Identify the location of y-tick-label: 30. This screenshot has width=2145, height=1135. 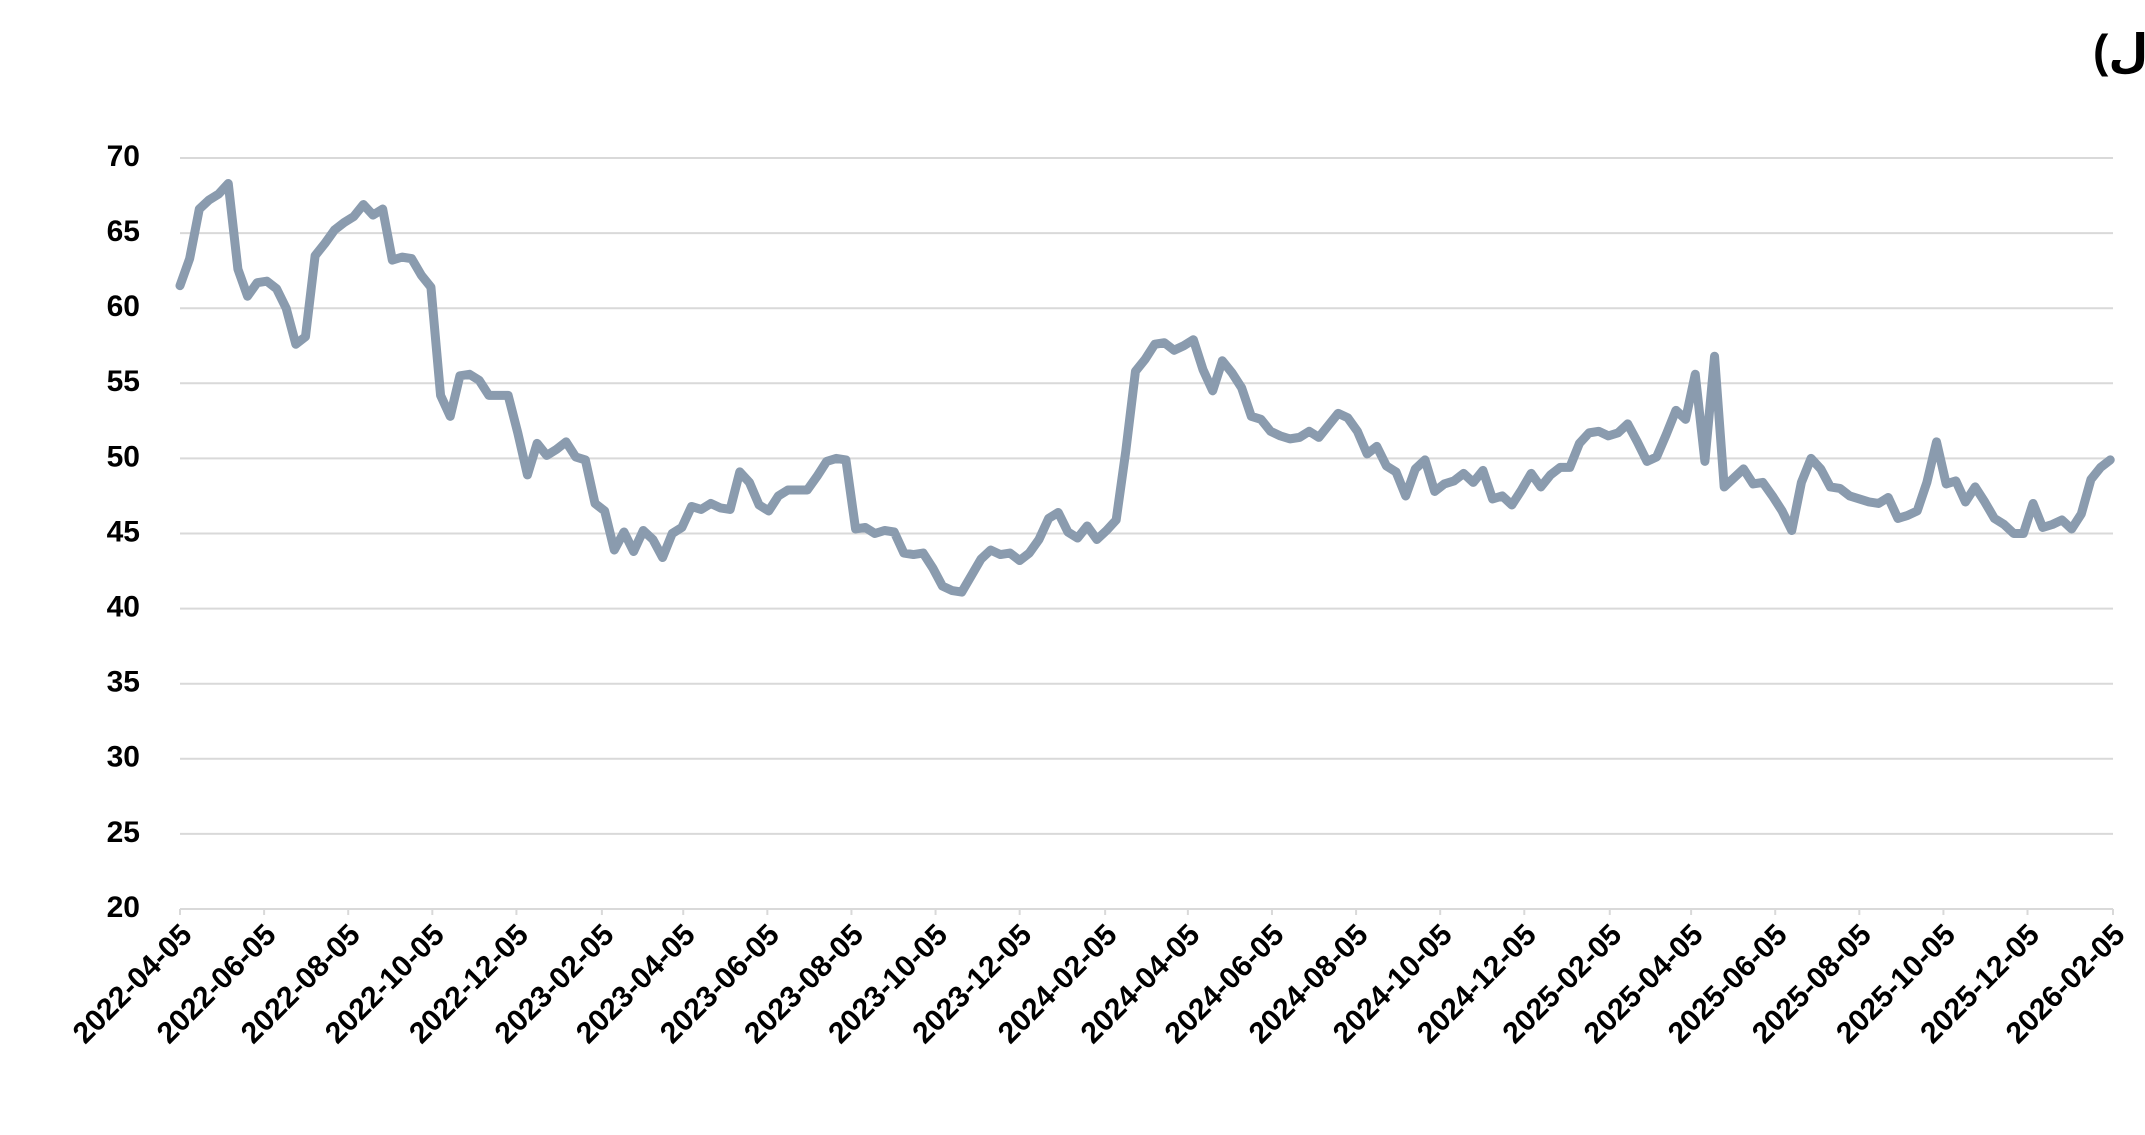
(123, 757).